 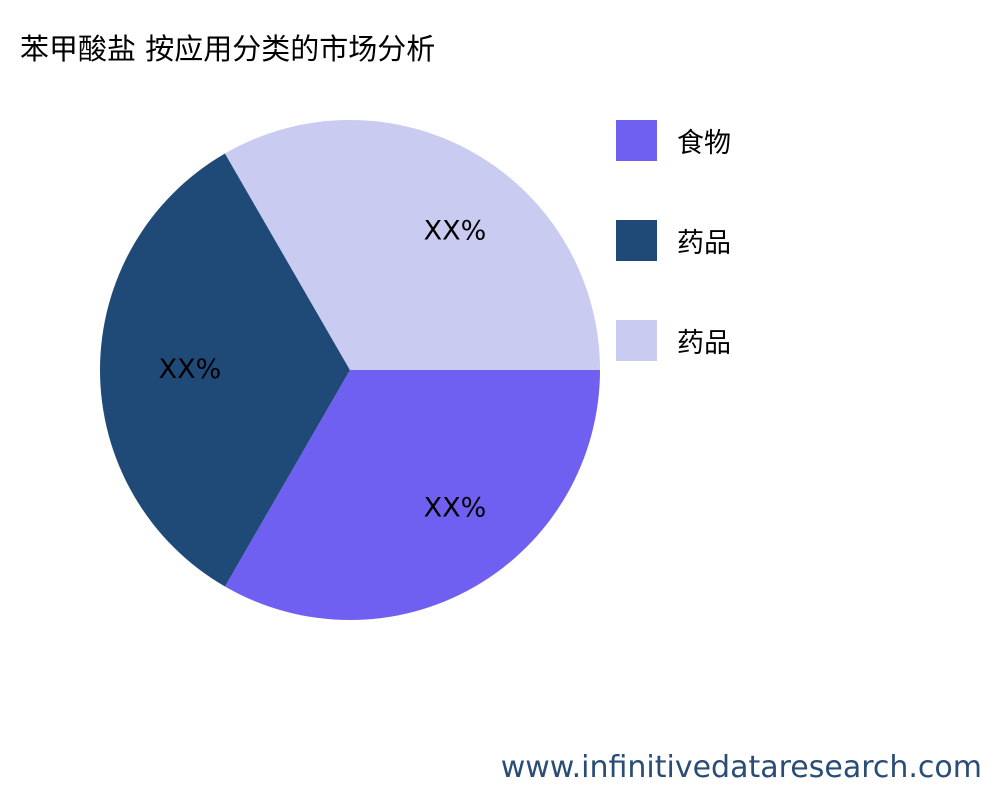 What do you see at coordinates (741, 767) in the screenshot?
I see `footer-url: www.infinitivedataresearch.com` at bounding box center [741, 767].